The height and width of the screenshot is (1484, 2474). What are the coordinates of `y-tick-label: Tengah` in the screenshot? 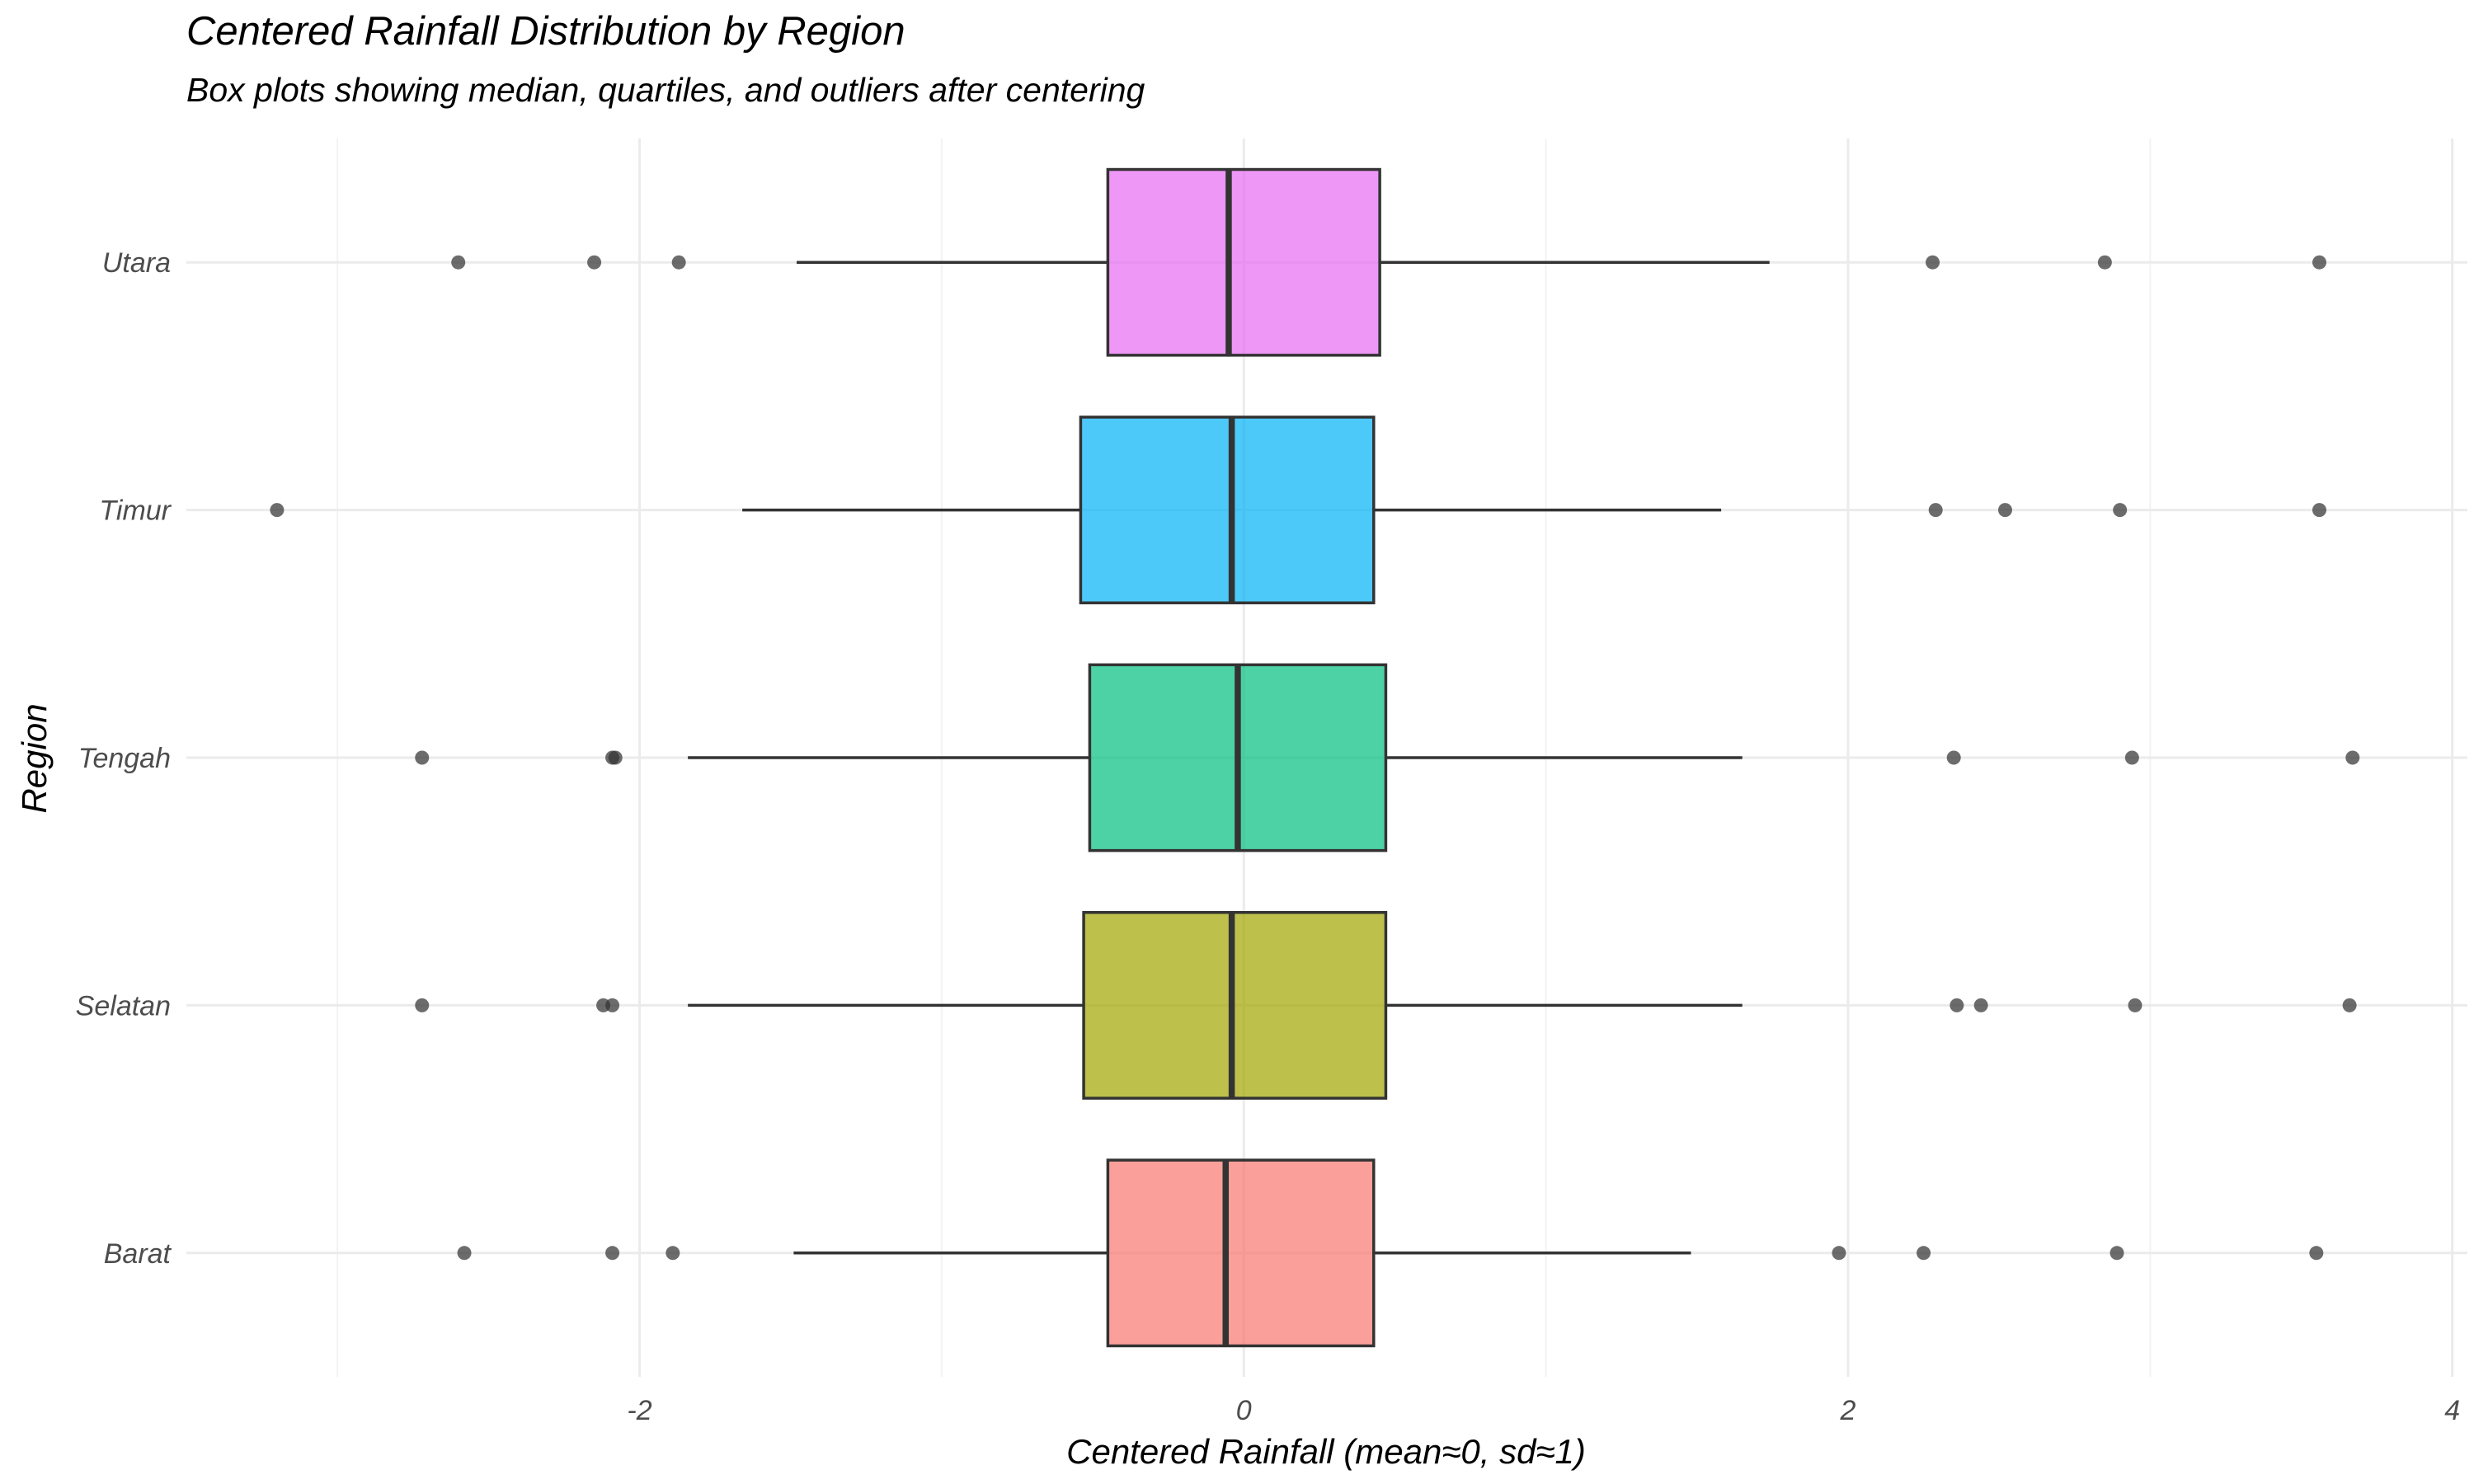 It's located at (124, 758).